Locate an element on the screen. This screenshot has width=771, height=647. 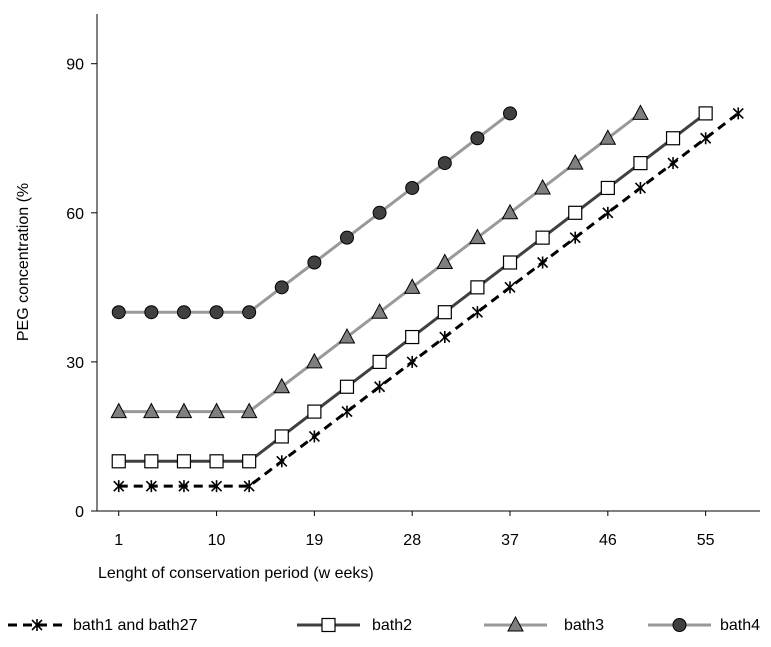
legend-item: bath4 is located at coordinates (704, 625).